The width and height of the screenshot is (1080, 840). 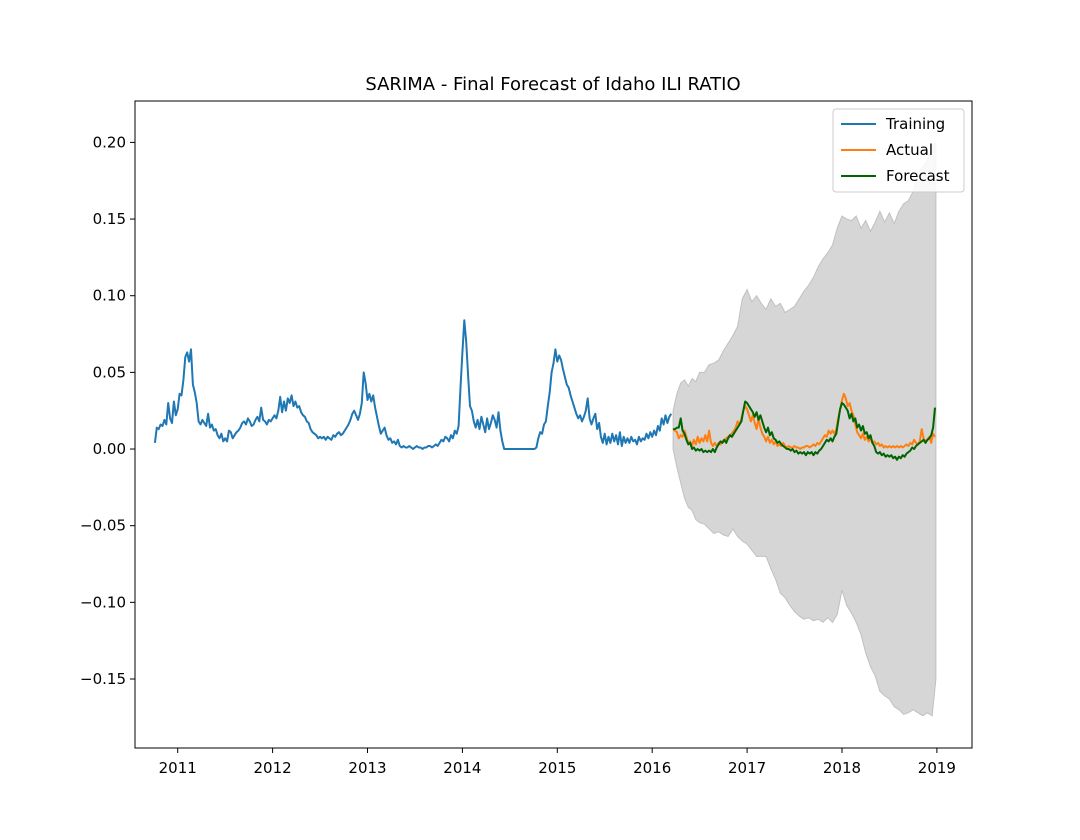 What do you see at coordinates (109, 449) in the screenshot?
I see `y-tick-label: 0.00` at bounding box center [109, 449].